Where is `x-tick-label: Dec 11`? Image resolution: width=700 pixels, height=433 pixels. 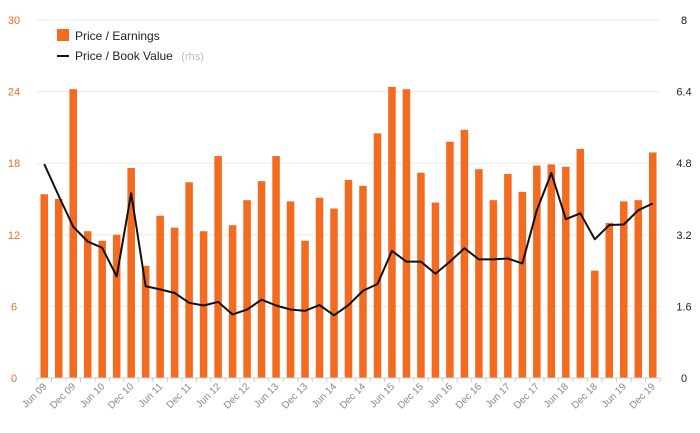 x-tick-label: Dec 11 is located at coordinates (180, 396).